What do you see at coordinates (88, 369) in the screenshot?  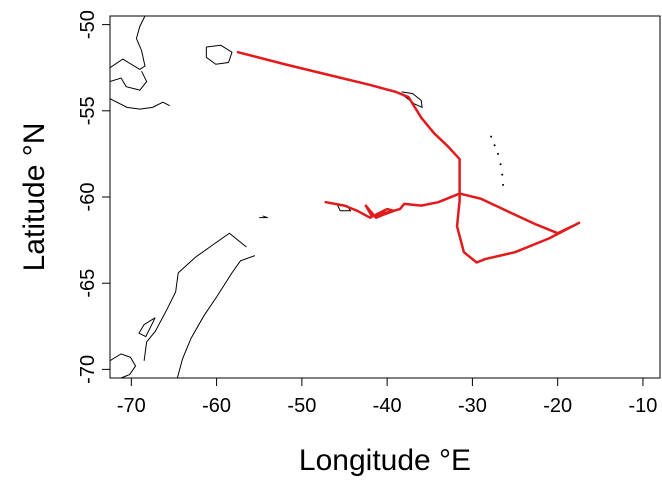 I see `y-tick-label: -70` at bounding box center [88, 369].